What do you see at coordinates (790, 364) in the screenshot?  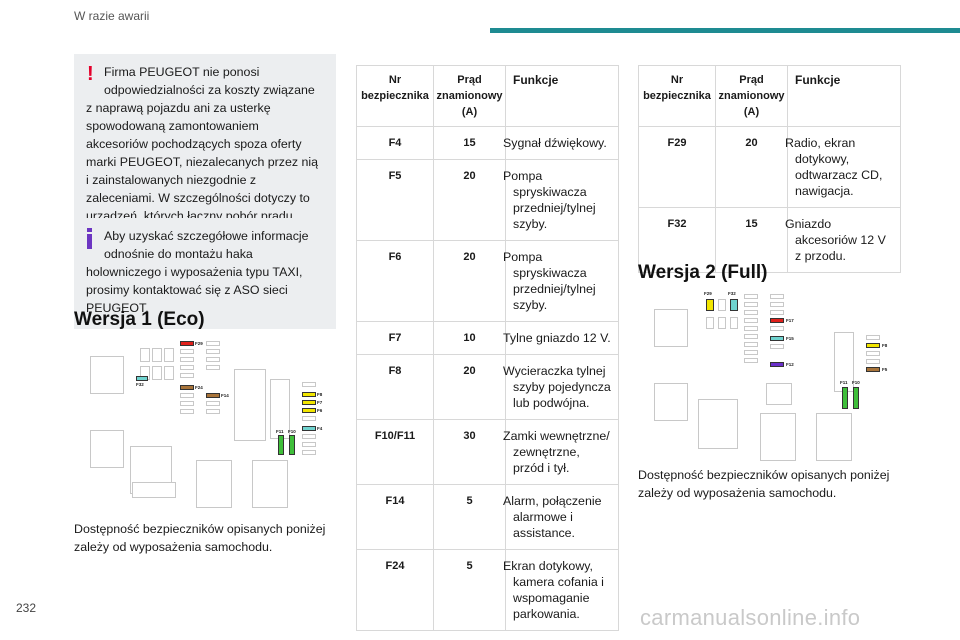 I see `fuse-label-f12: F12` at bounding box center [790, 364].